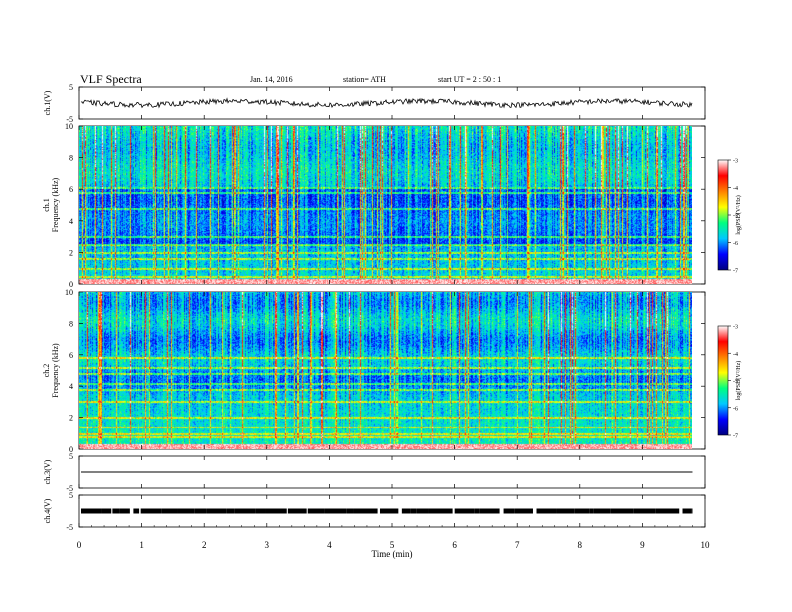  I want to click on figure-title: VLF Spectra, so click(111, 79).